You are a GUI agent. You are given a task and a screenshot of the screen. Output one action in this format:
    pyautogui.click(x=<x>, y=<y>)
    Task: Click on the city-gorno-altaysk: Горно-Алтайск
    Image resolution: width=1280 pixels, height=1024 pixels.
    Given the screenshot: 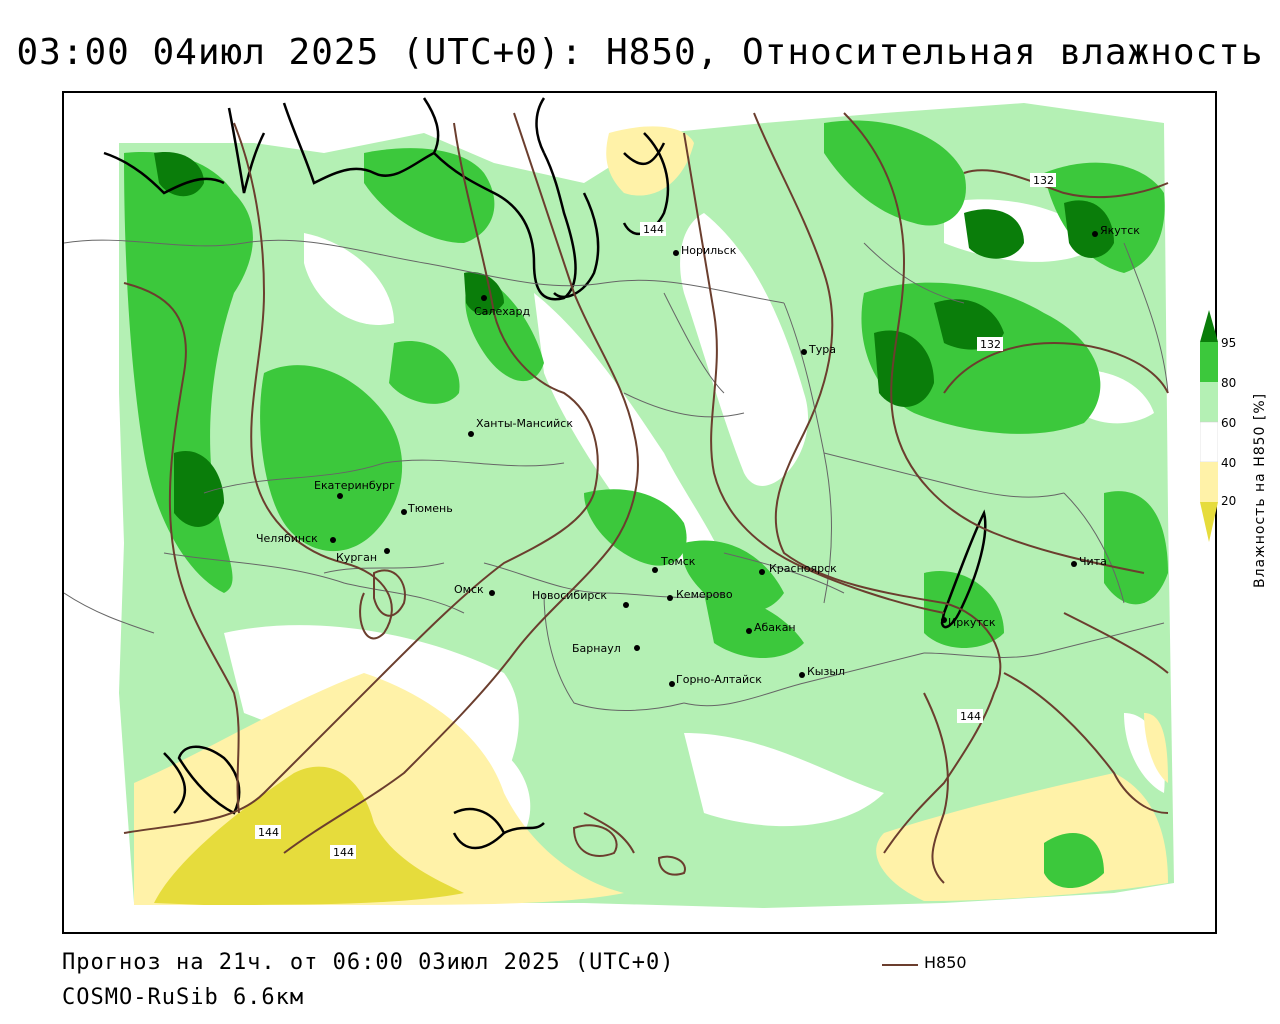 What is the action you would take?
    pyautogui.click(x=715, y=680)
    